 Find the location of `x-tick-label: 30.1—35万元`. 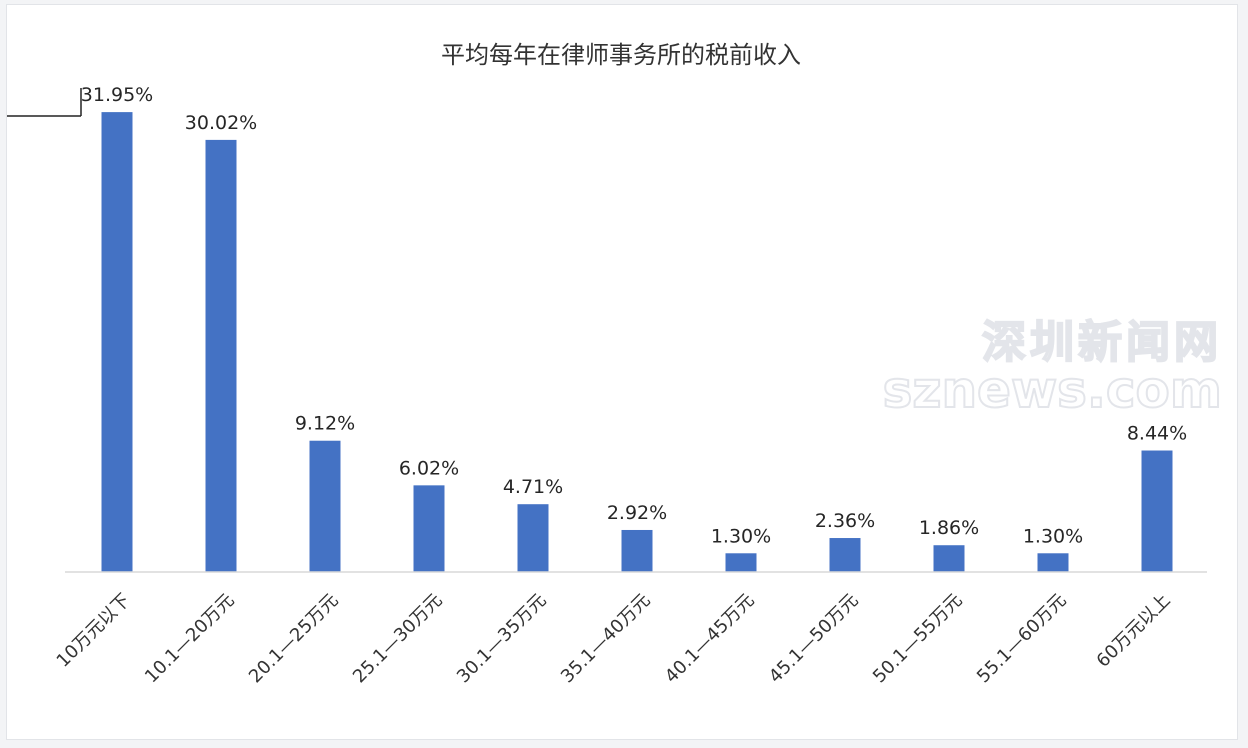

x-tick-label: 30.1—35万元 is located at coordinates (502, 639).